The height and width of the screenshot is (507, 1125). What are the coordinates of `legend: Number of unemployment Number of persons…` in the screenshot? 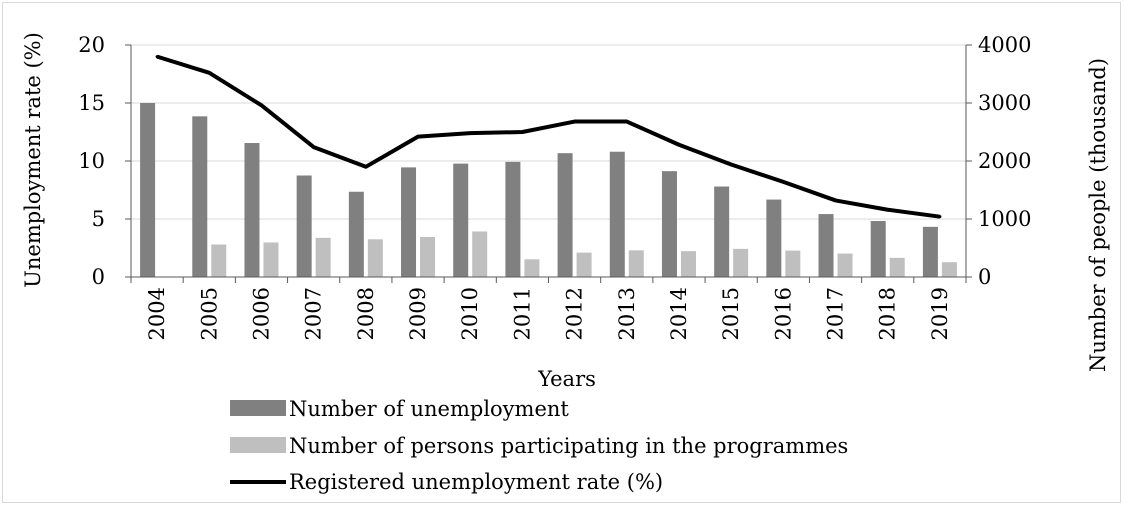 It's located at (539, 445).